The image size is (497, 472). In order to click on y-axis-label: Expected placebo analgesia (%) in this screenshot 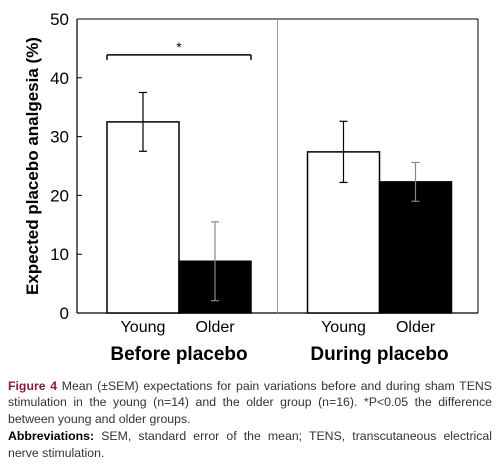, I will do `click(32, 166)`.